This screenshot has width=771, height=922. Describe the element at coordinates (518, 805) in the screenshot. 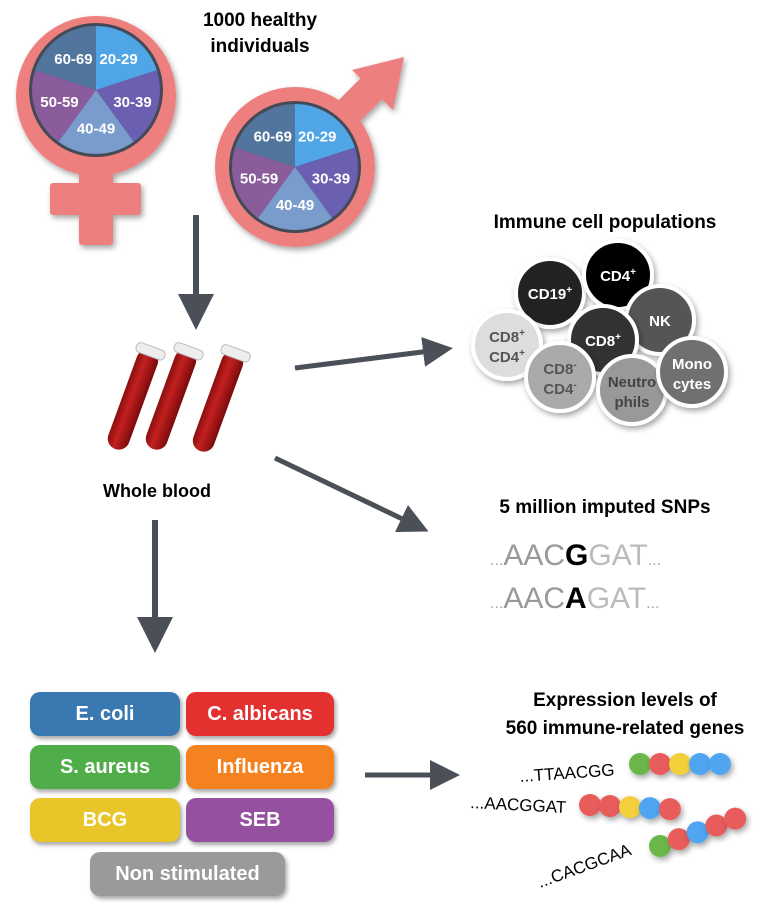

I see `svg-text: ...AACGGAT` at that location.